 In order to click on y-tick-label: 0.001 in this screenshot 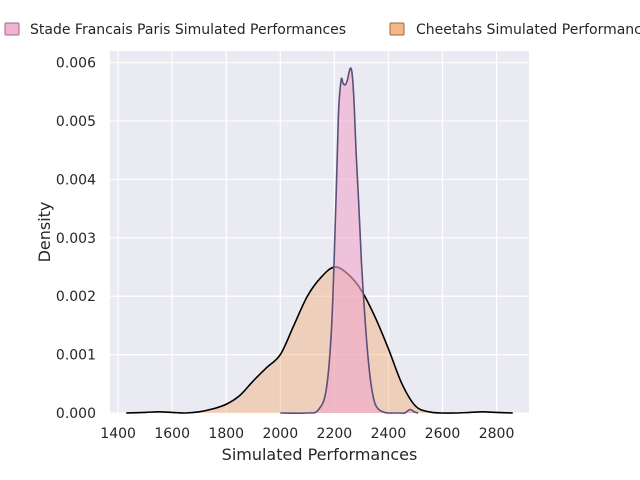, I will do `click(76, 356)`.